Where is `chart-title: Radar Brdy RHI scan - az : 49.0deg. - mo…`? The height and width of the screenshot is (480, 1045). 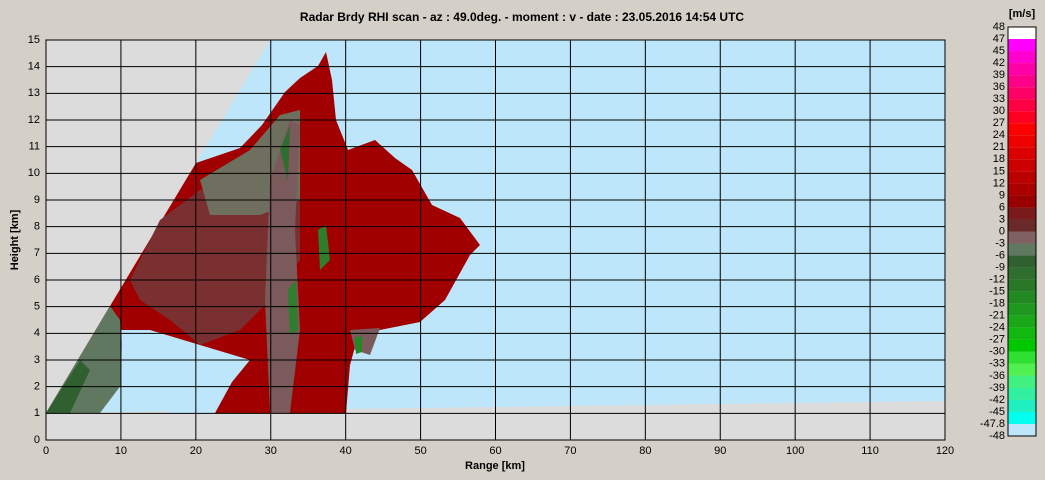
chart-title: Radar Brdy RHI scan - az : 49.0deg. - mo… is located at coordinates (522, 17).